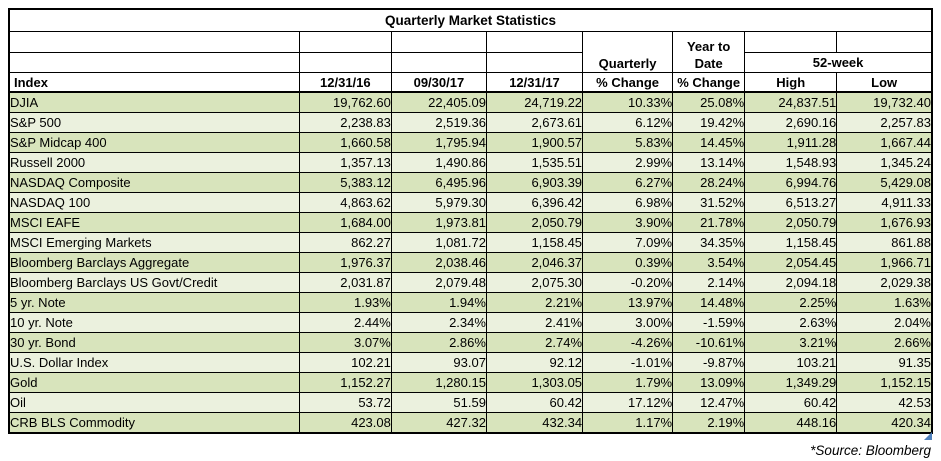  I want to click on value-cell: 427.32, so click(438, 423).